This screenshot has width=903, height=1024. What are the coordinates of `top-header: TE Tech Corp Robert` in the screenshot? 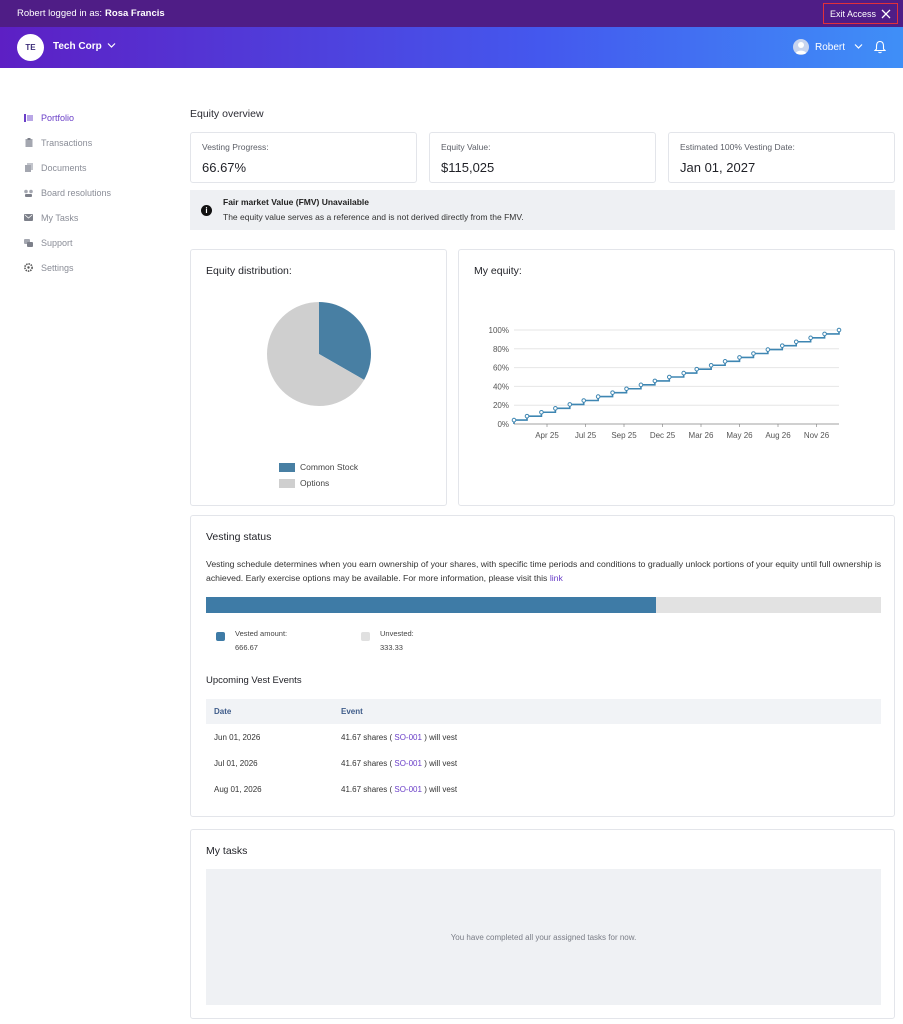 It's located at (451, 47).